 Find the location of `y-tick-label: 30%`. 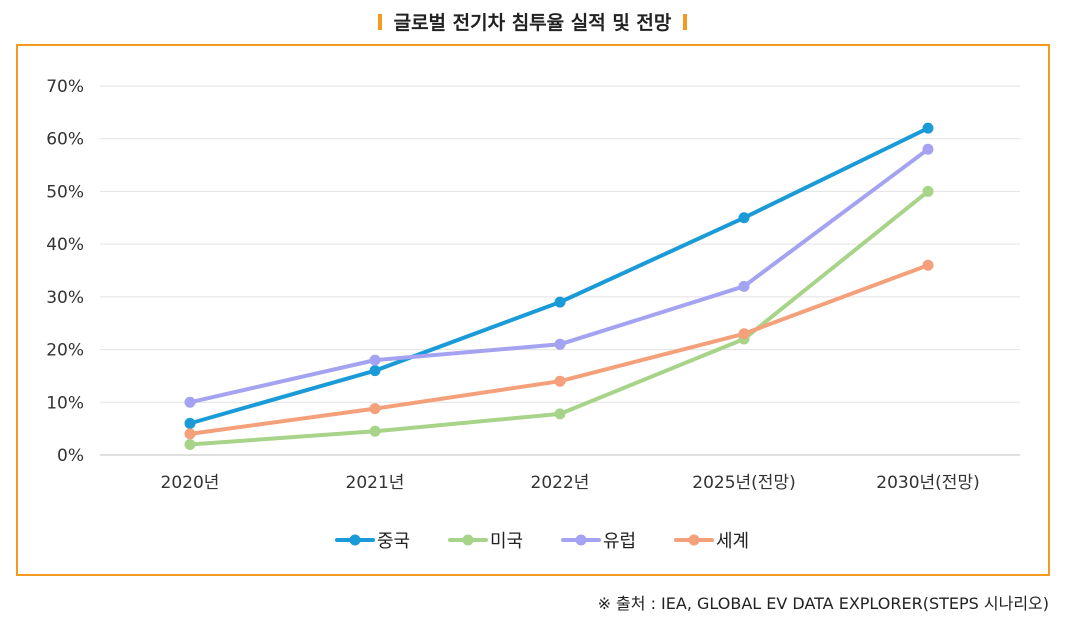

y-tick-label: 30% is located at coordinates (65, 298).